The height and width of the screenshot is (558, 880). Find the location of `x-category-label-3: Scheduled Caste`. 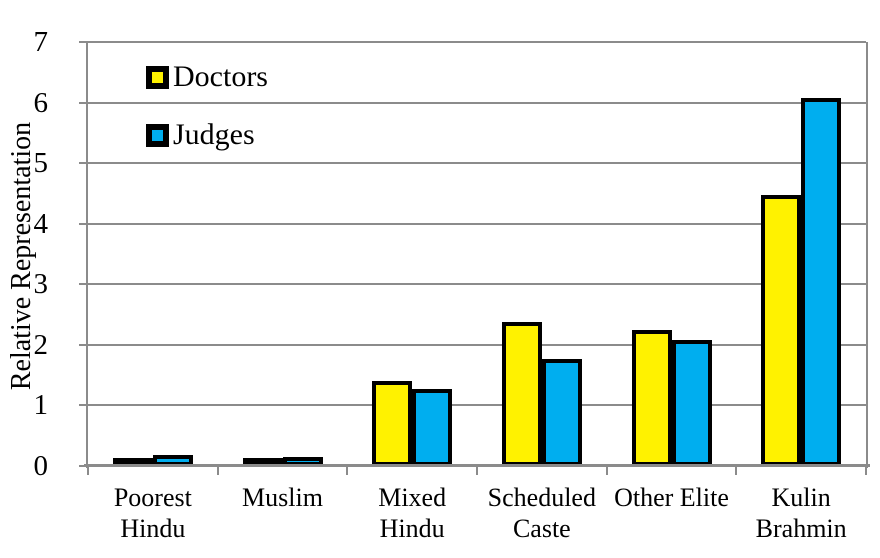

x-category-label-3: Scheduled Caste is located at coordinates (542, 513).